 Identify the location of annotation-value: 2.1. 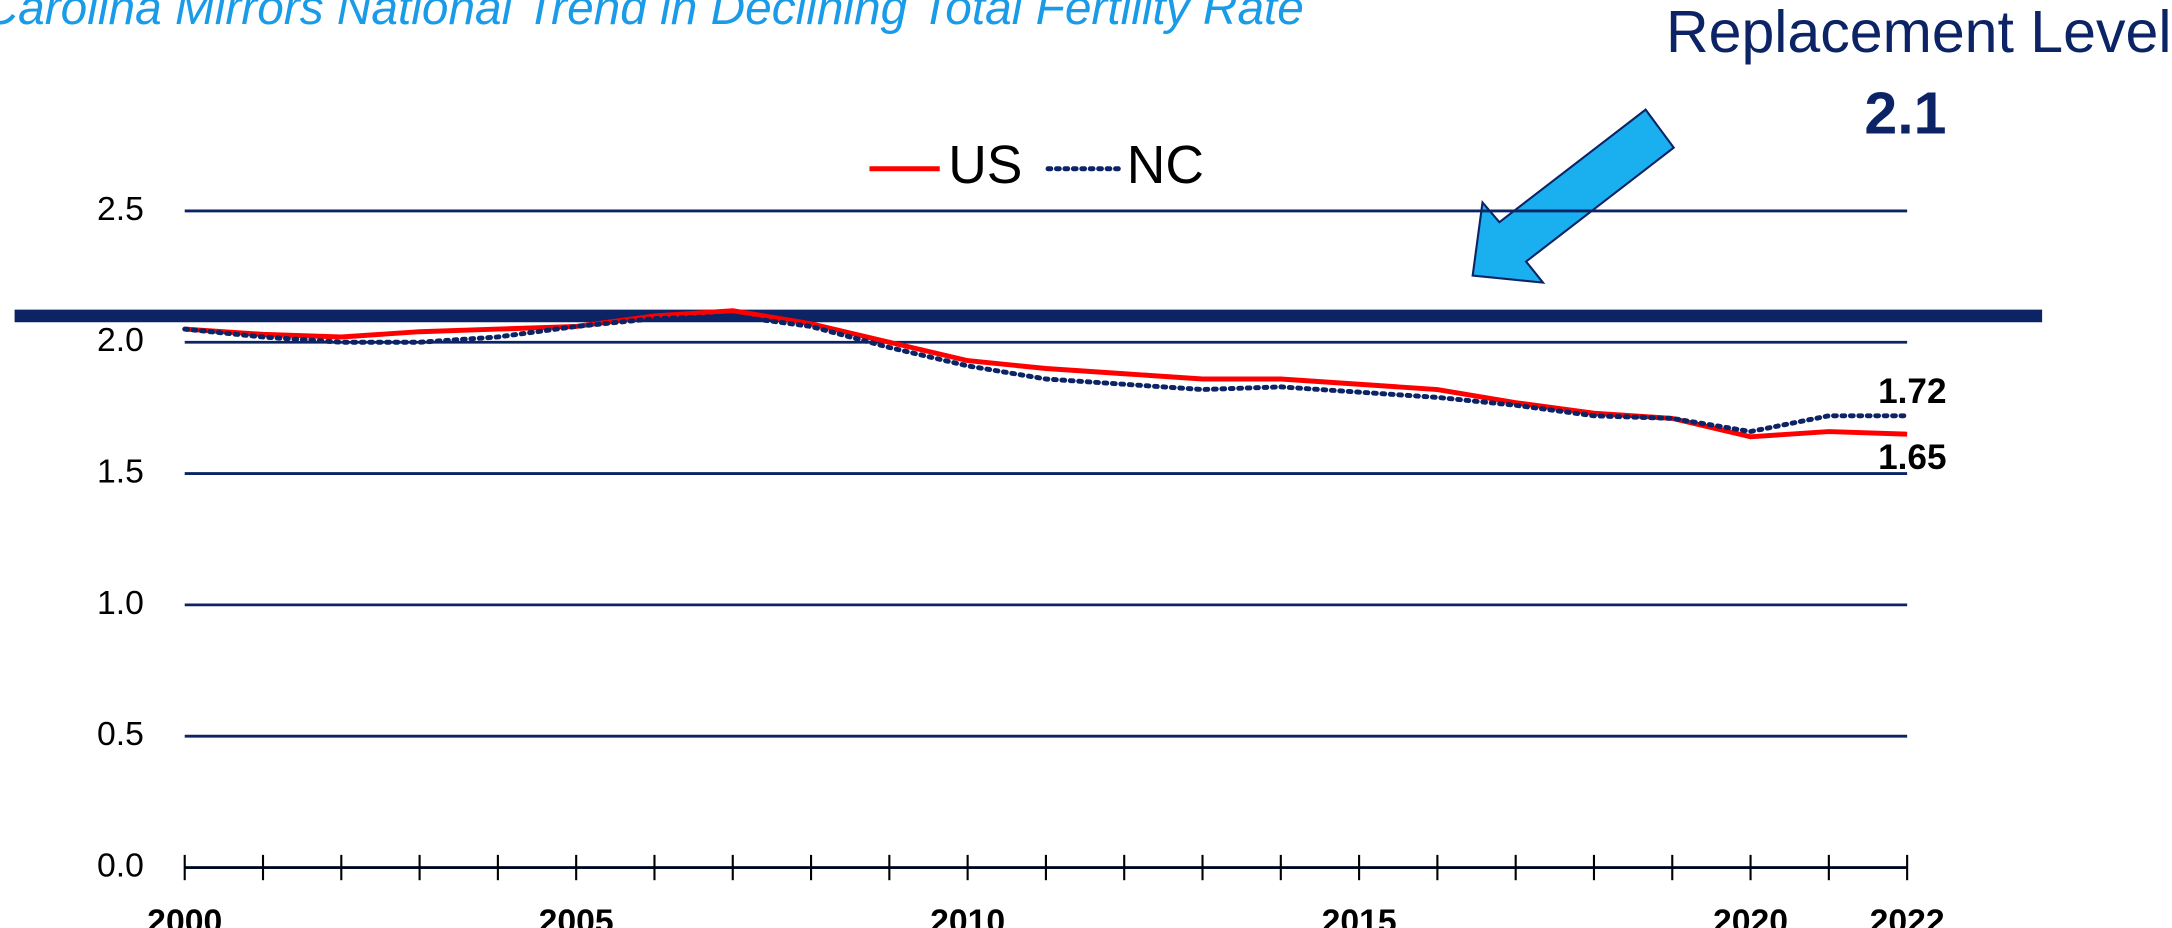
(1905, 114).